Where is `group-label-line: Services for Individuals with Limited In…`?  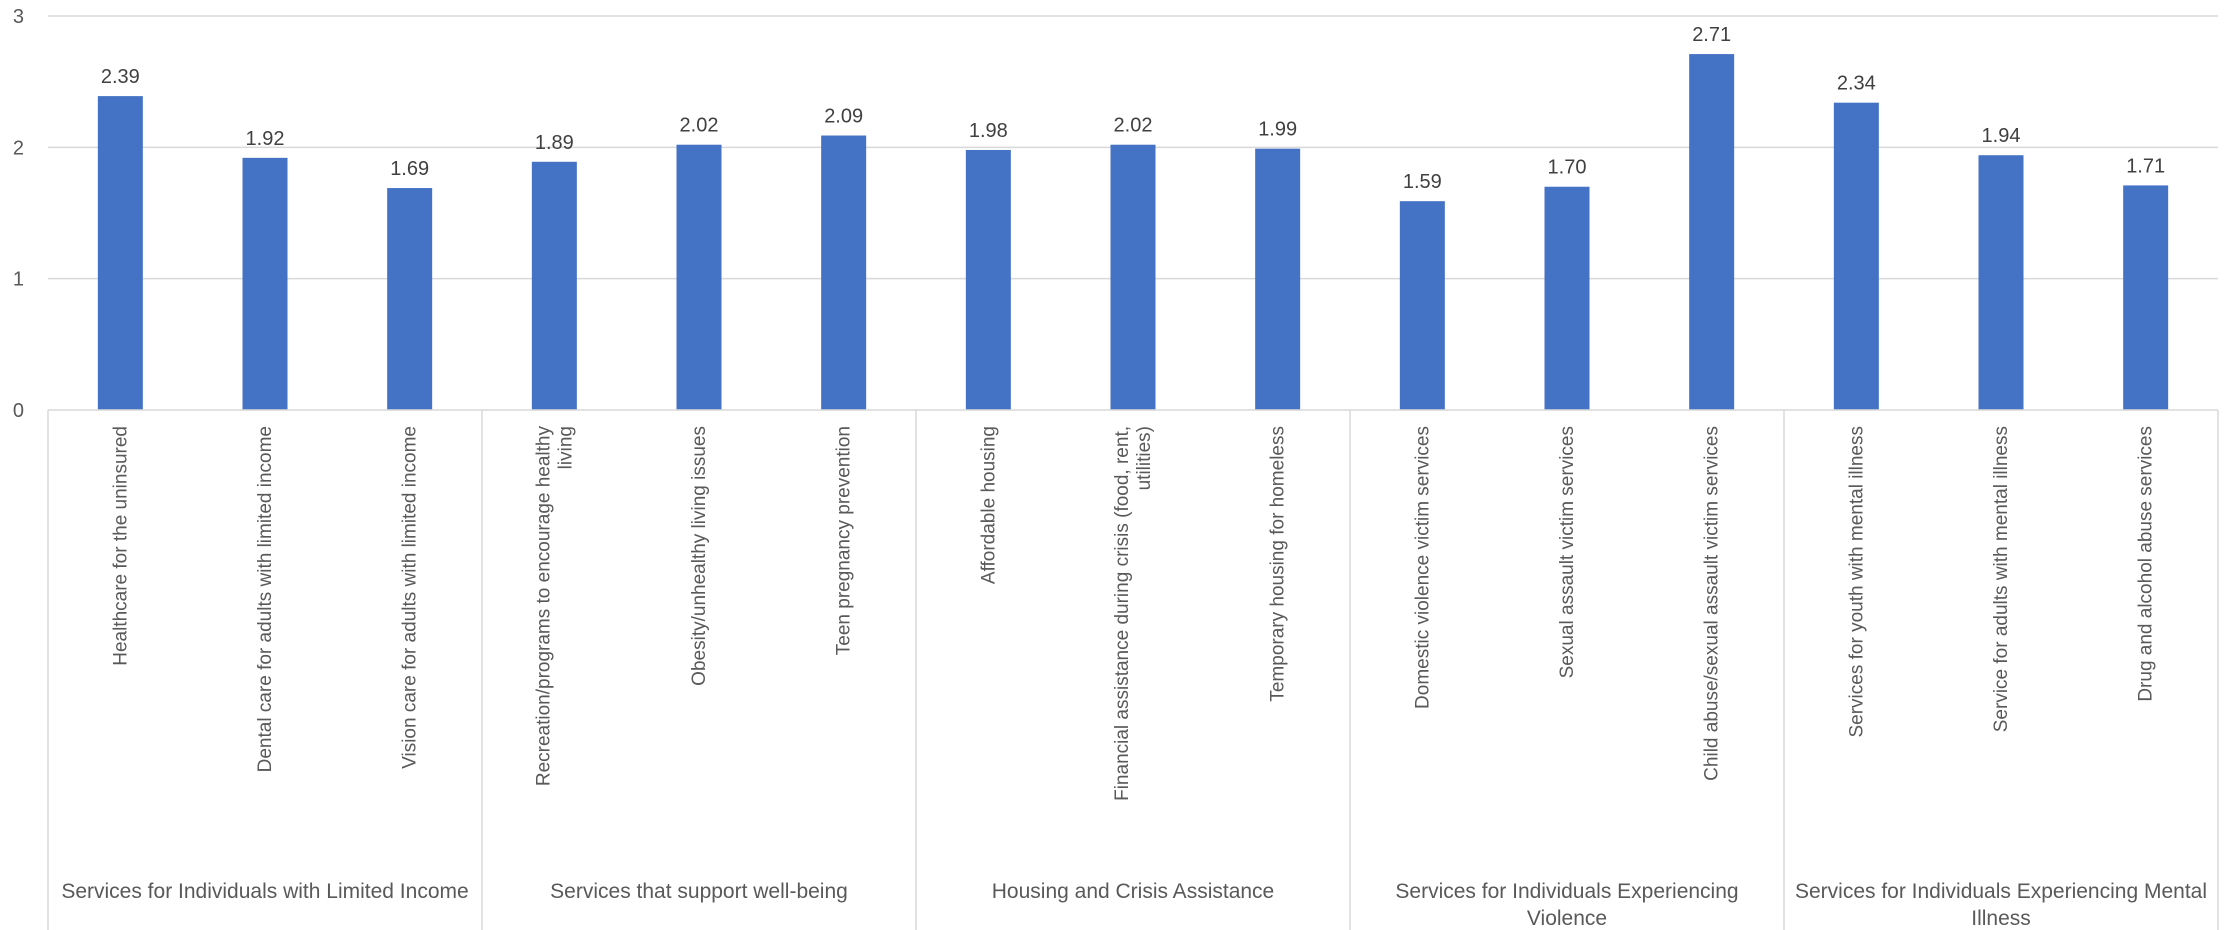
group-label-line: Services for Individuals with Limited In… is located at coordinates (264, 891).